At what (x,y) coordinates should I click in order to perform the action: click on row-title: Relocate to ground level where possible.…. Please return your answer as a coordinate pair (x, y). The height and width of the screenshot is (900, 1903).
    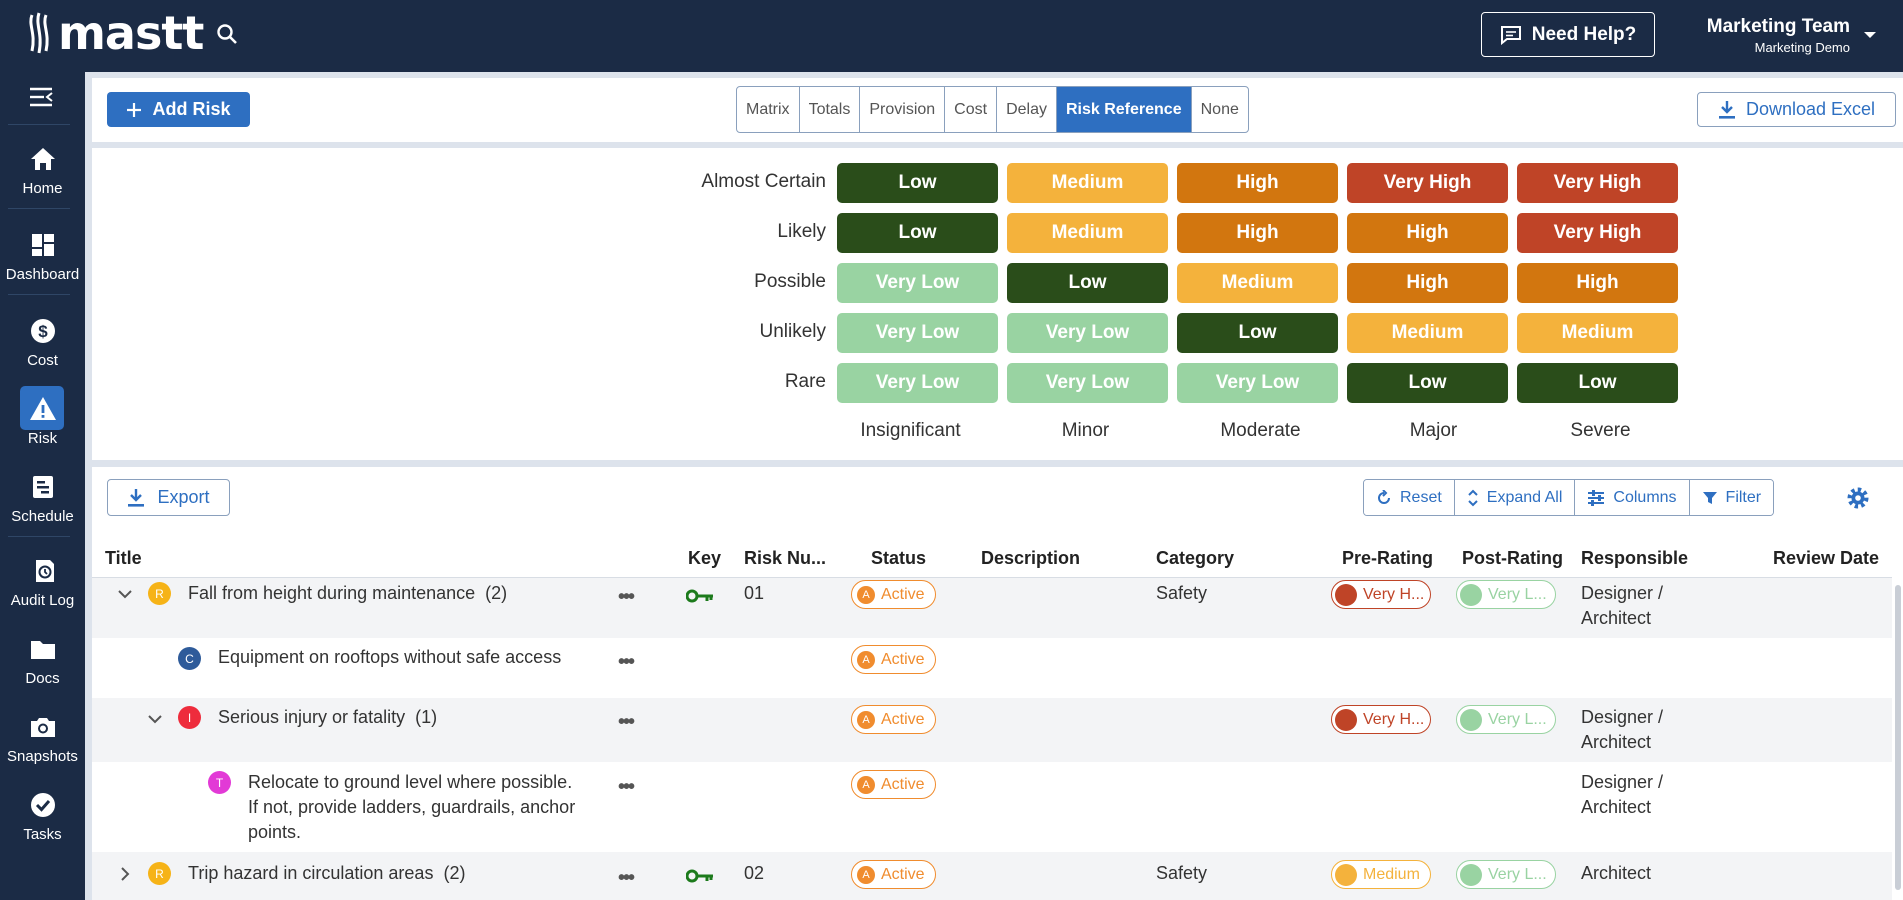
    Looking at the image, I should click on (411, 807).